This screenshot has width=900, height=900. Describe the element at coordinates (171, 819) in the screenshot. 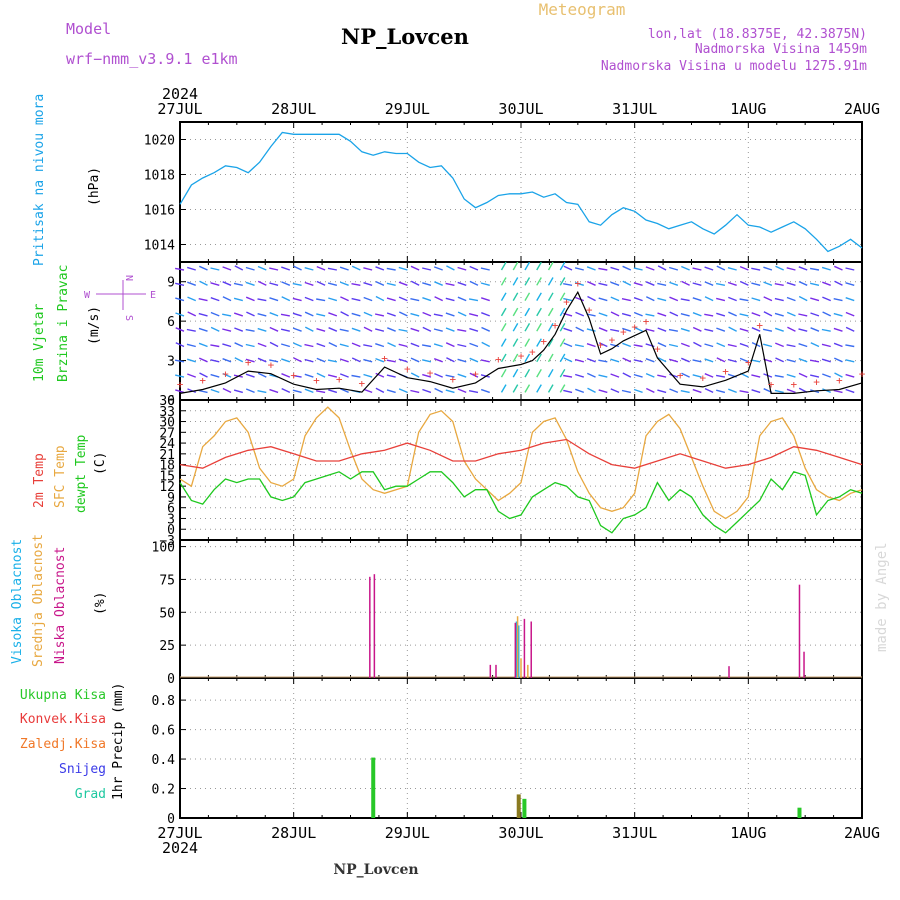

I see `precip-ytick-label: 0` at that location.